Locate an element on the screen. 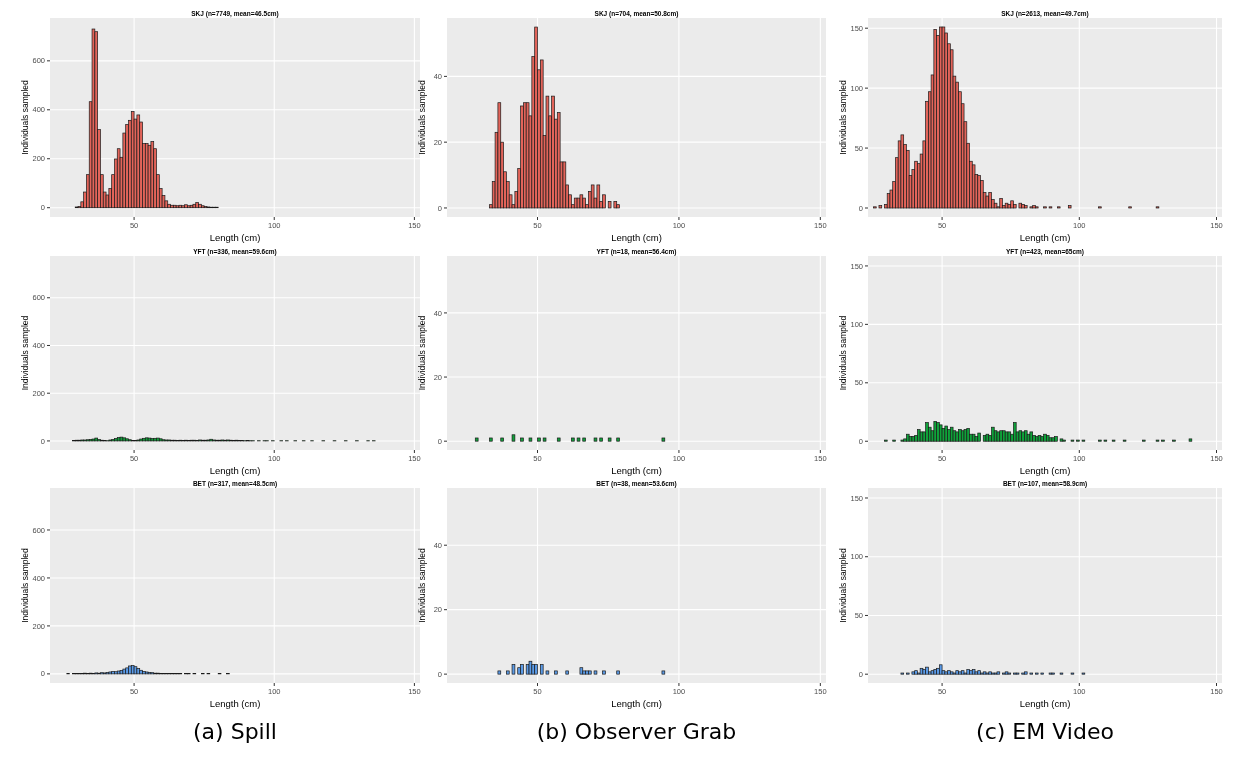 This screenshot has width=1243, height=759. text: (c) EM Video is located at coordinates (1045, 731).